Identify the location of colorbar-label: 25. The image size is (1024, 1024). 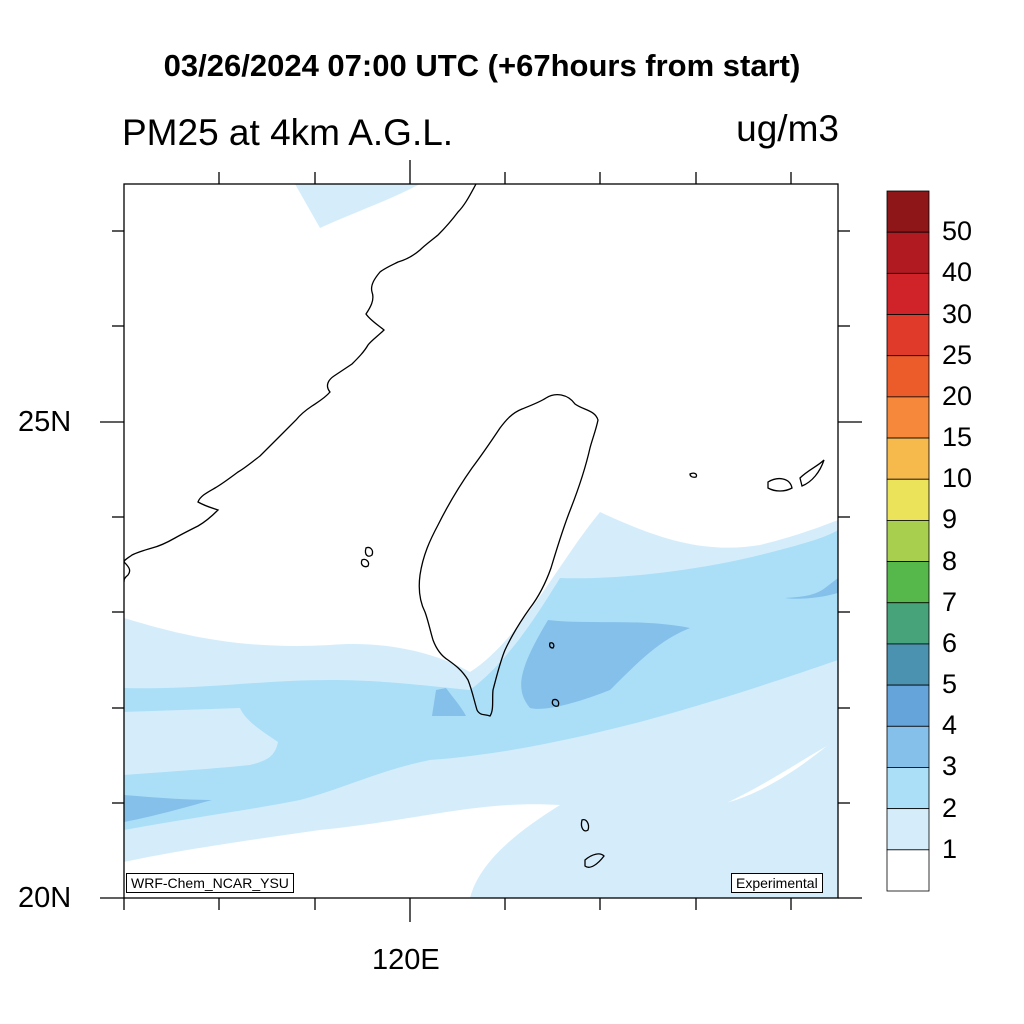
(957, 354).